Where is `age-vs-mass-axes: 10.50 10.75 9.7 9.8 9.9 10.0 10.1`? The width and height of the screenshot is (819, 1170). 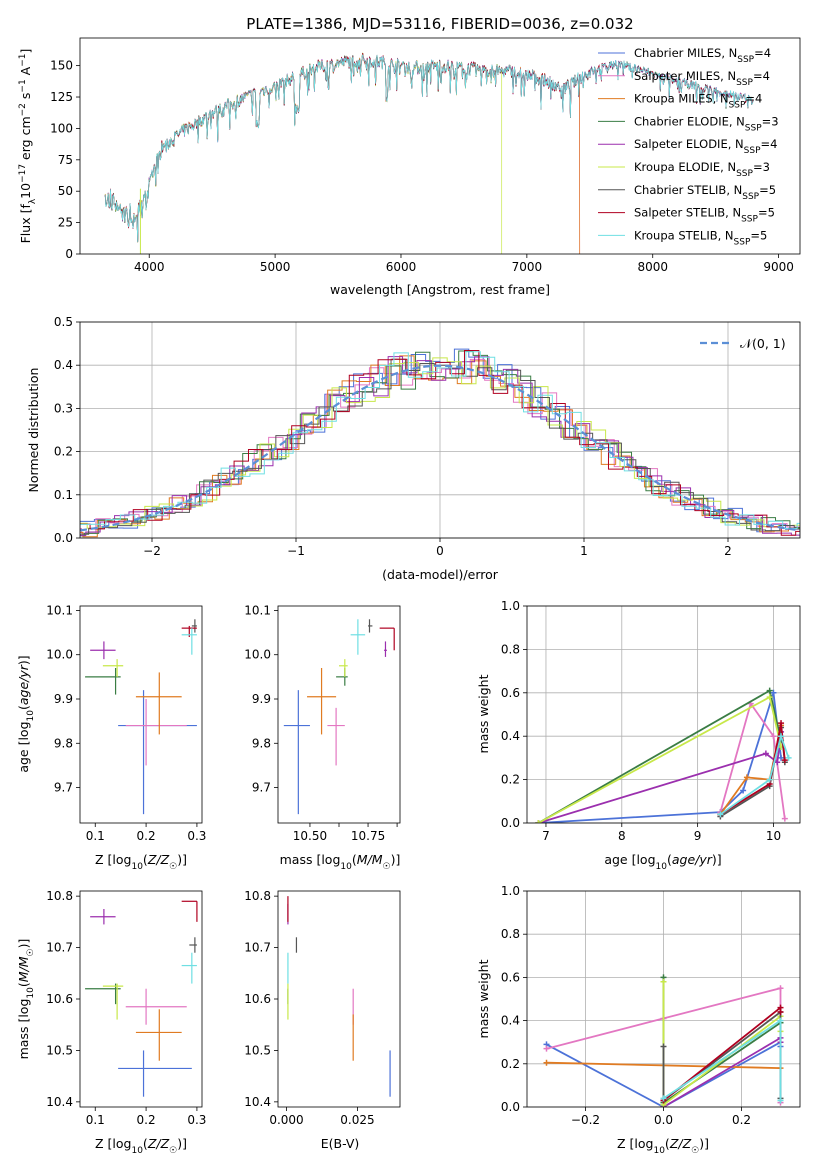
age-vs-mass-axes: 10.50 10.75 9.7 9.8 9.9 10.0 10.1 is located at coordinates (321, 723).